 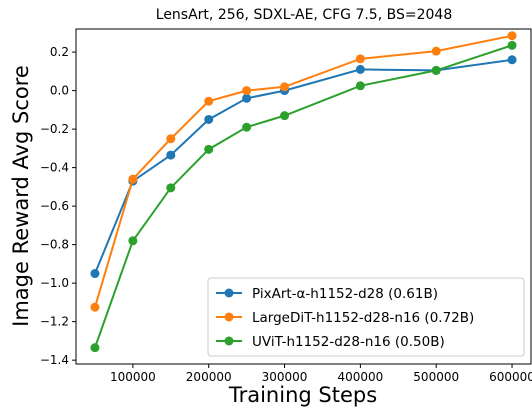 I want to click on y-tick-label: −1.2, so click(x=54, y=322).